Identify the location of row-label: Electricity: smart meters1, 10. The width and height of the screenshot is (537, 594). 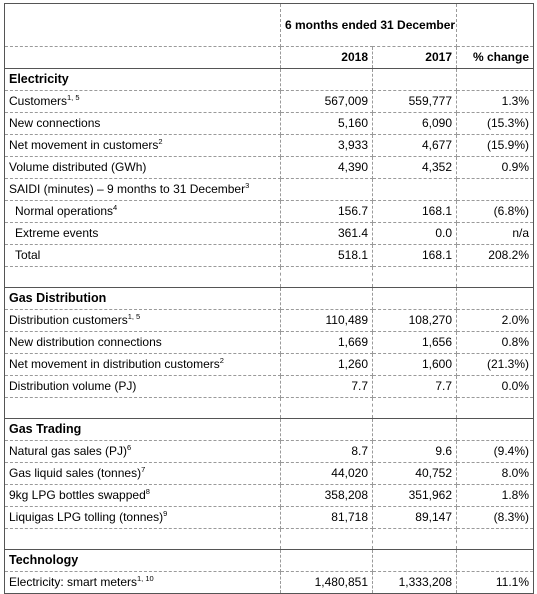
(142, 582).